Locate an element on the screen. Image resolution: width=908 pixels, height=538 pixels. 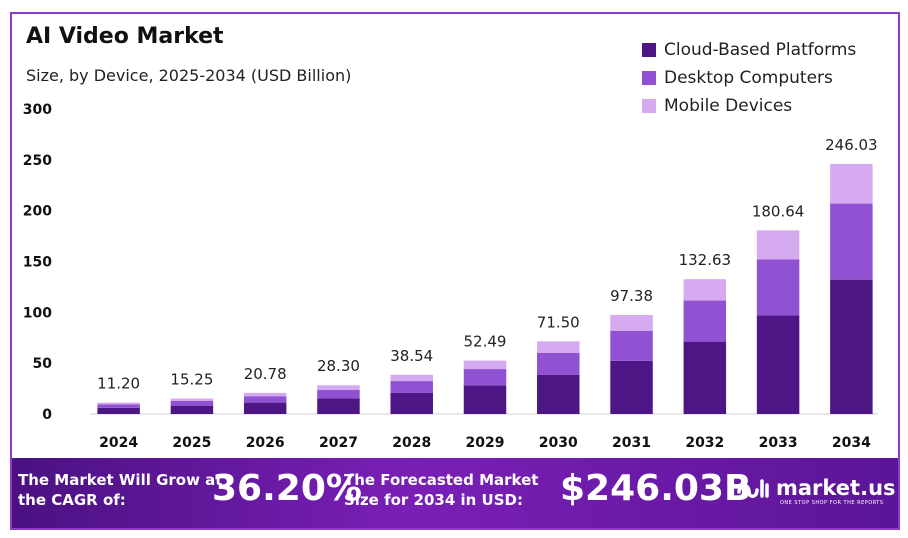
bar-total-label: 38.54 is located at coordinates (411, 356).